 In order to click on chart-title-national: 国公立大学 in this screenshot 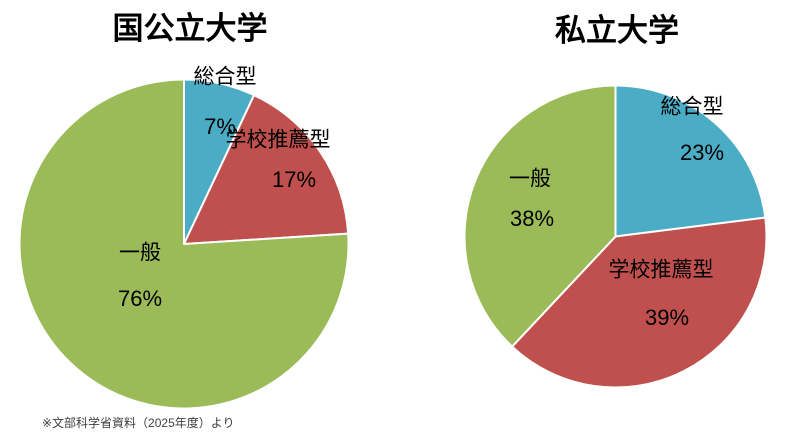, I will do `click(190, 28)`.